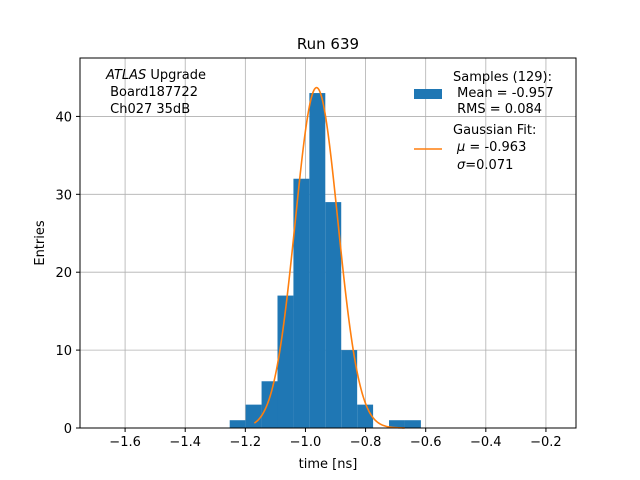 This screenshot has width=640, height=480. Describe the element at coordinates (328, 44) in the screenshot. I see `chart-title: Run 639` at that location.